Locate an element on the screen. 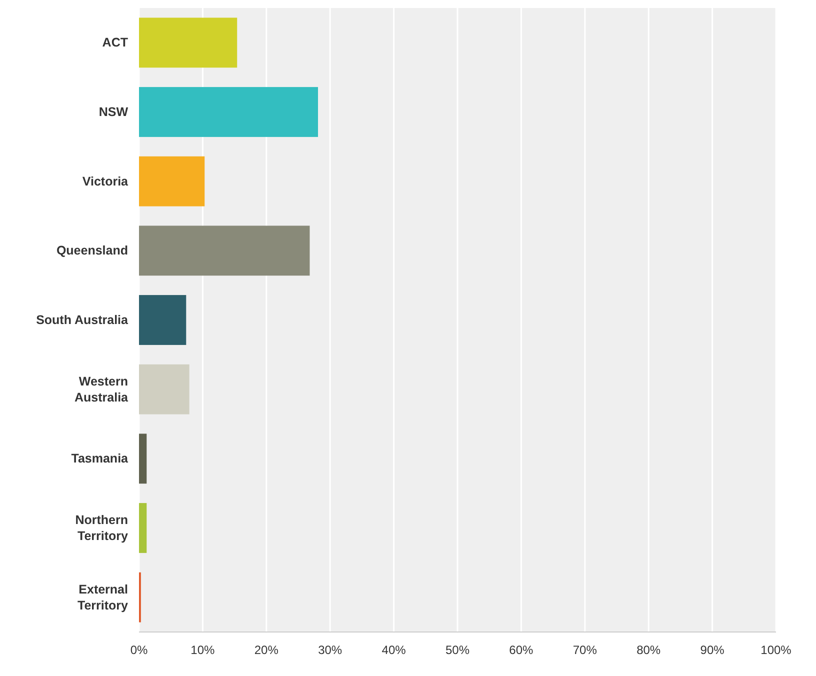 The image size is (816, 676). x-tick-label: 100% is located at coordinates (776, 650).